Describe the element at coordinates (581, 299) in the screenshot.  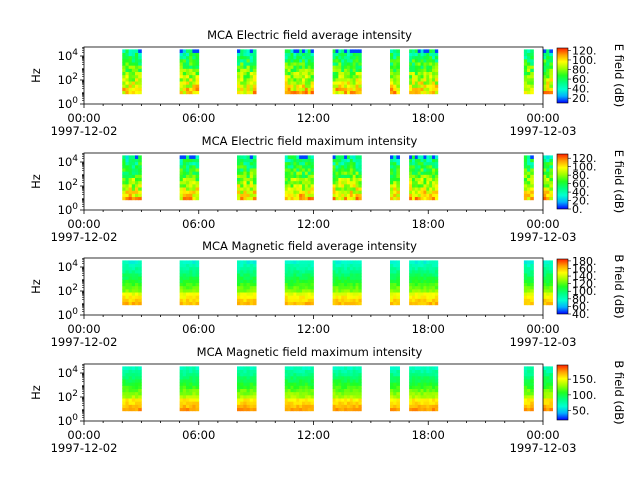
I see `colorbar-tick-label: 80.` at that location.